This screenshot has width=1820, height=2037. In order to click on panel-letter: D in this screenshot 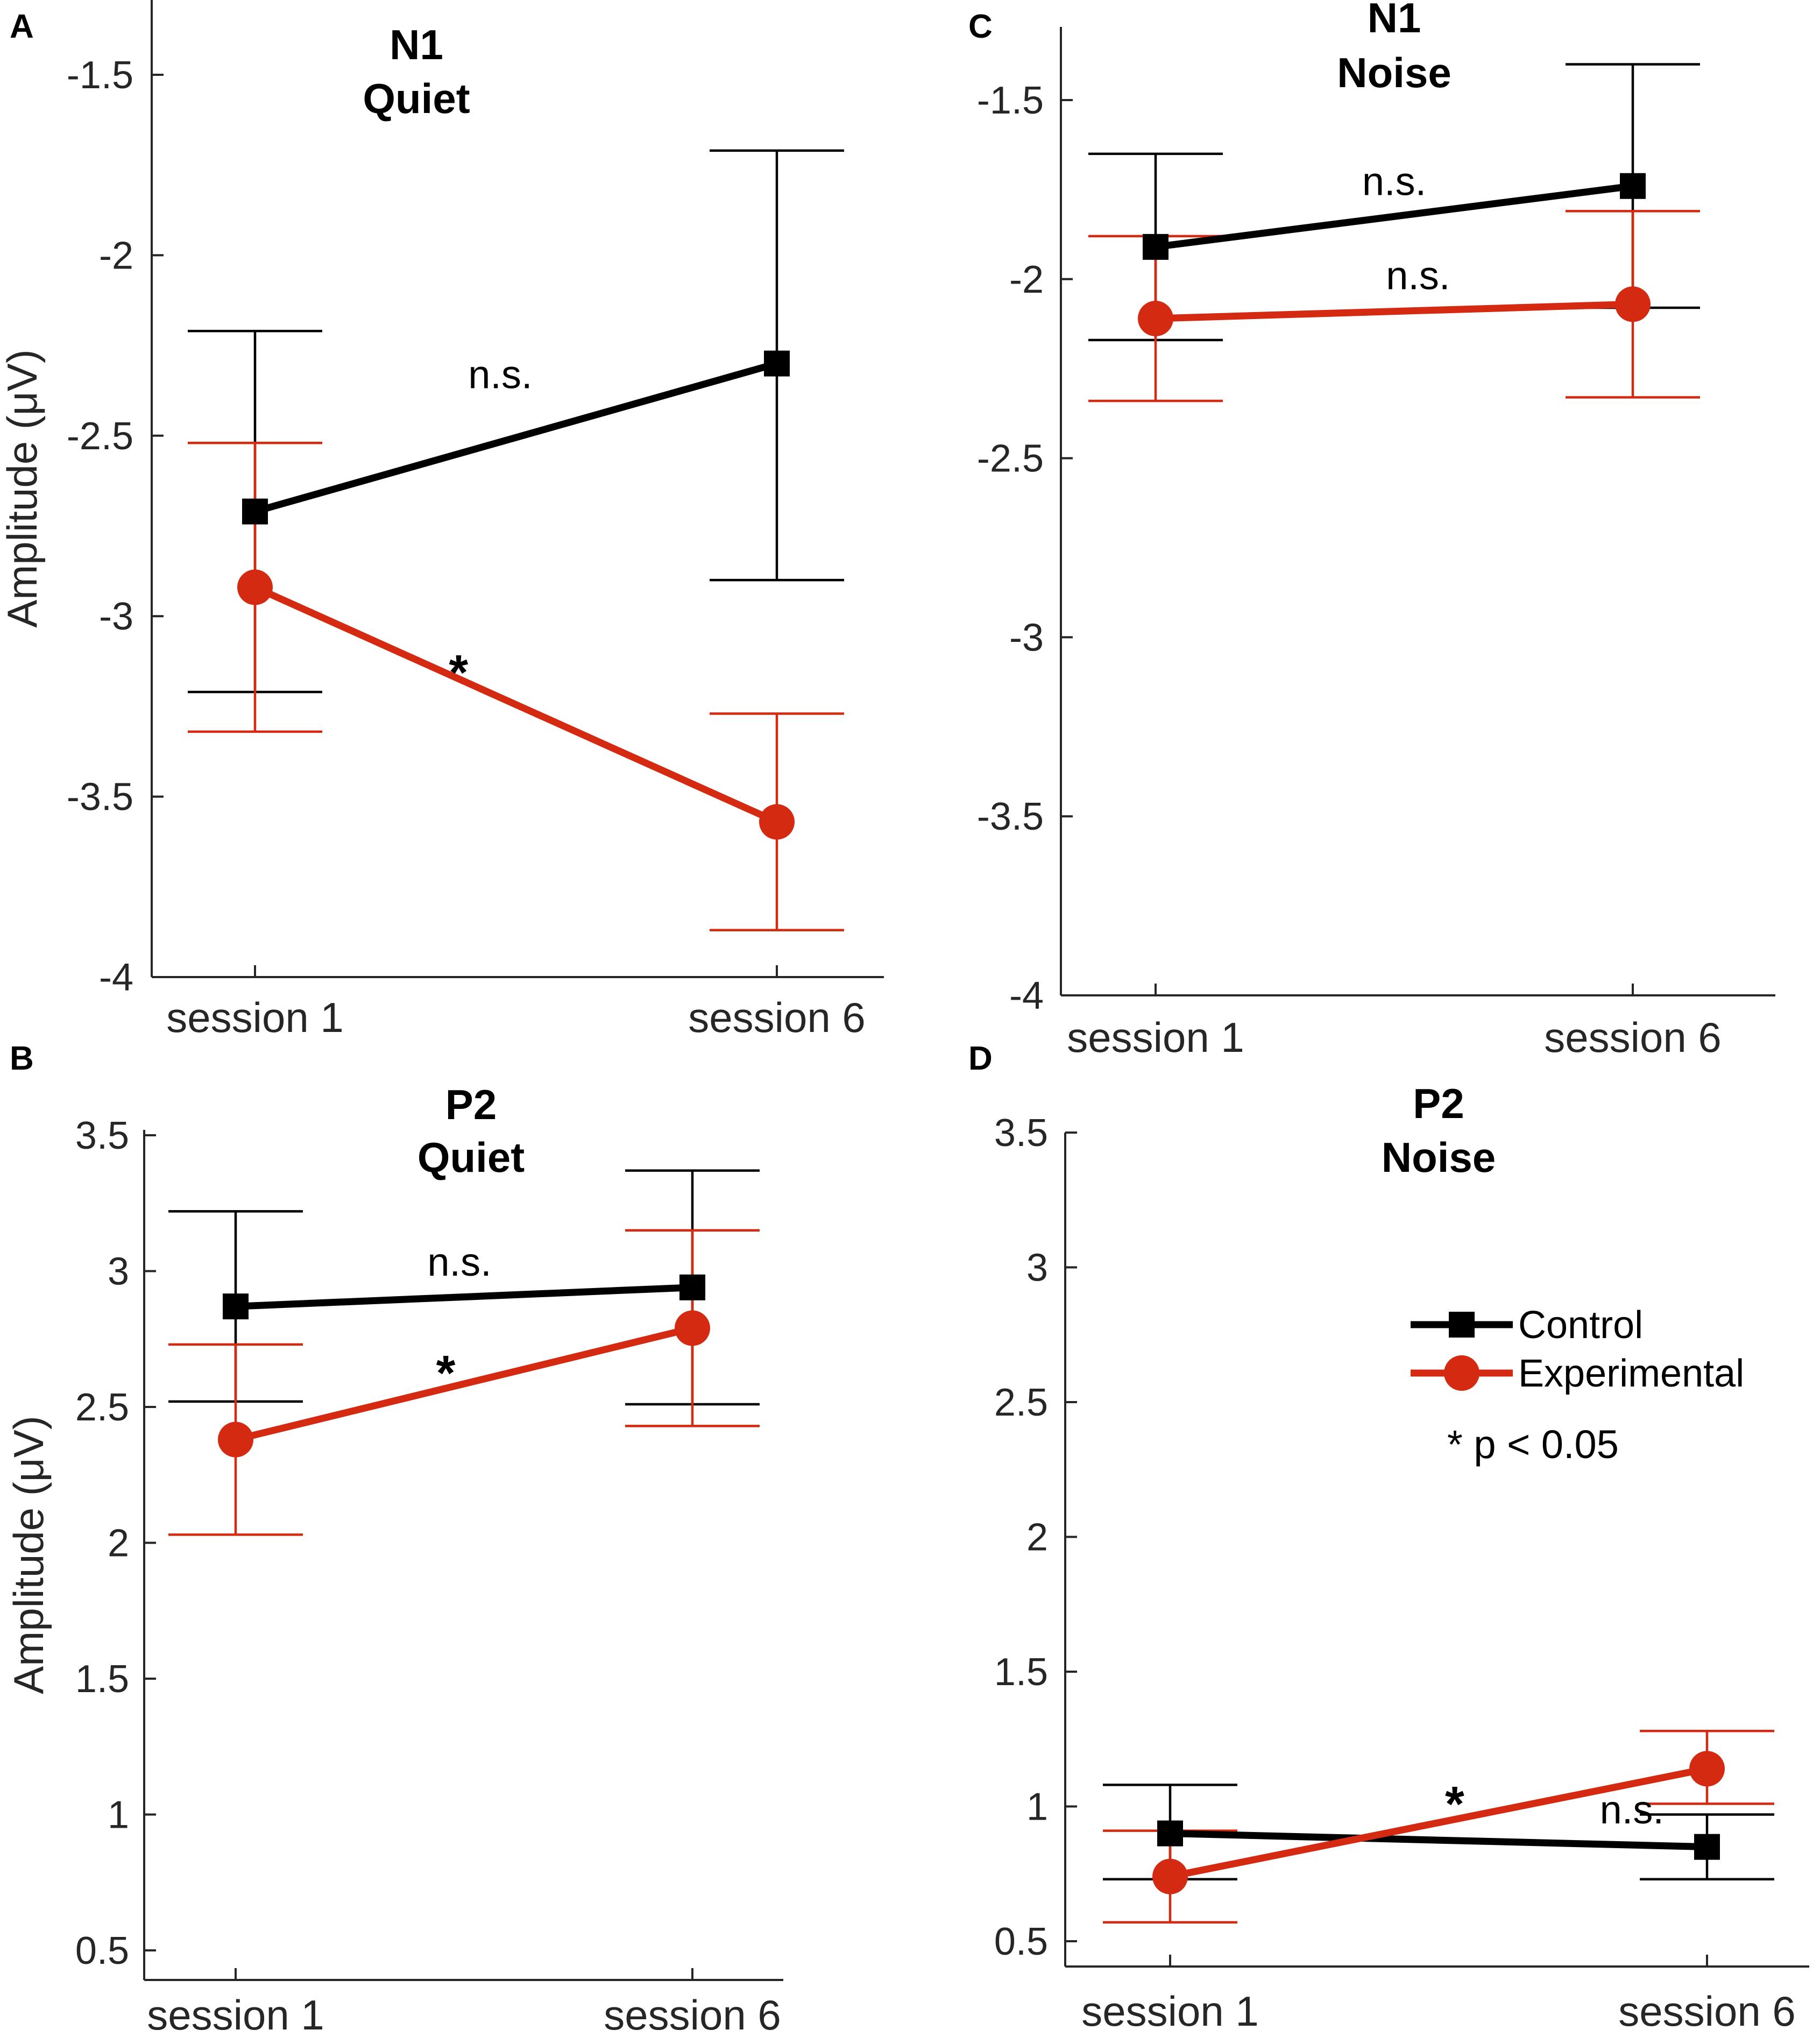, I will do `click(981, 1058)`.